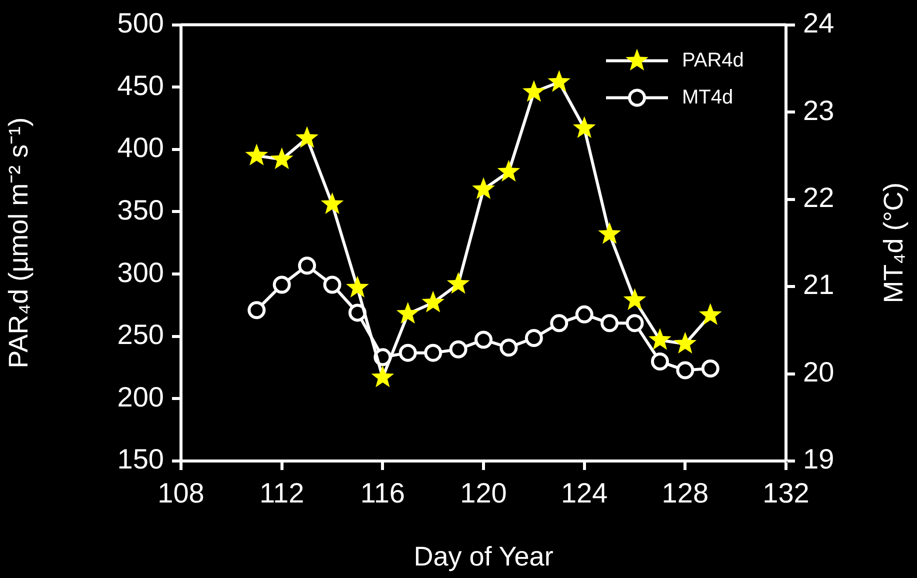 The image size is (917, 578). Describe the element at coordinates (483, 493) in the screenshot. I see `x-tick-label: 120` at that location.